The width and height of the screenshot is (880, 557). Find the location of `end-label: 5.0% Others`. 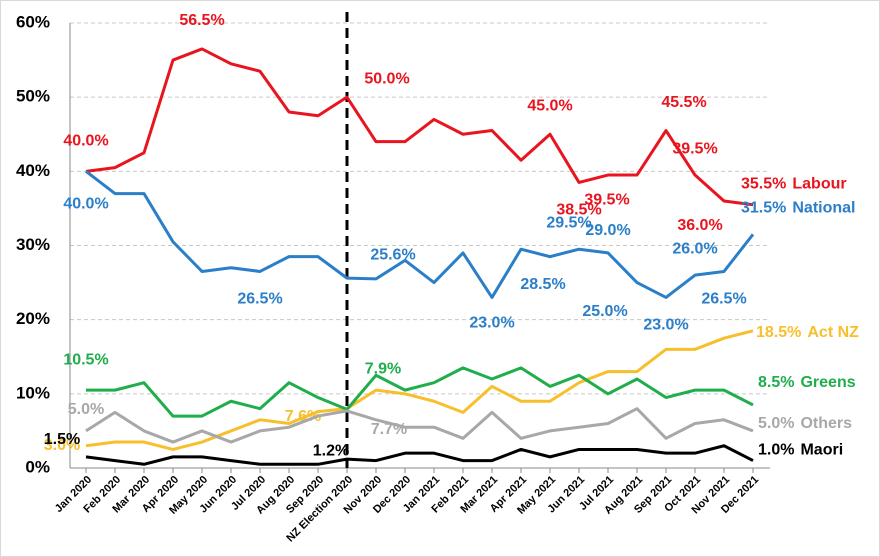

end-label: 5.0% Others is located at coordinates (805, 423).